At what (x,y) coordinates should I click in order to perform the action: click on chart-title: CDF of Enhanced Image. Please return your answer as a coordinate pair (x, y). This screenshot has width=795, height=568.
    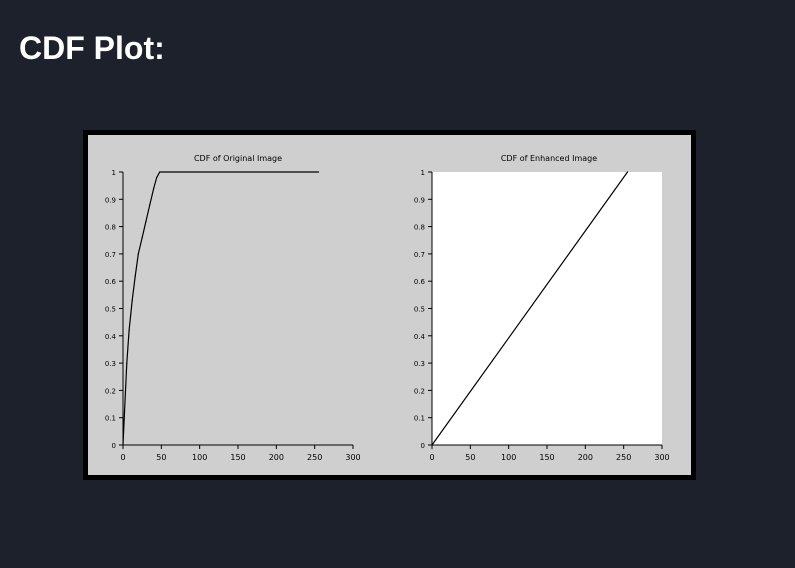
    Looking at the image, I should click on (549, 158).